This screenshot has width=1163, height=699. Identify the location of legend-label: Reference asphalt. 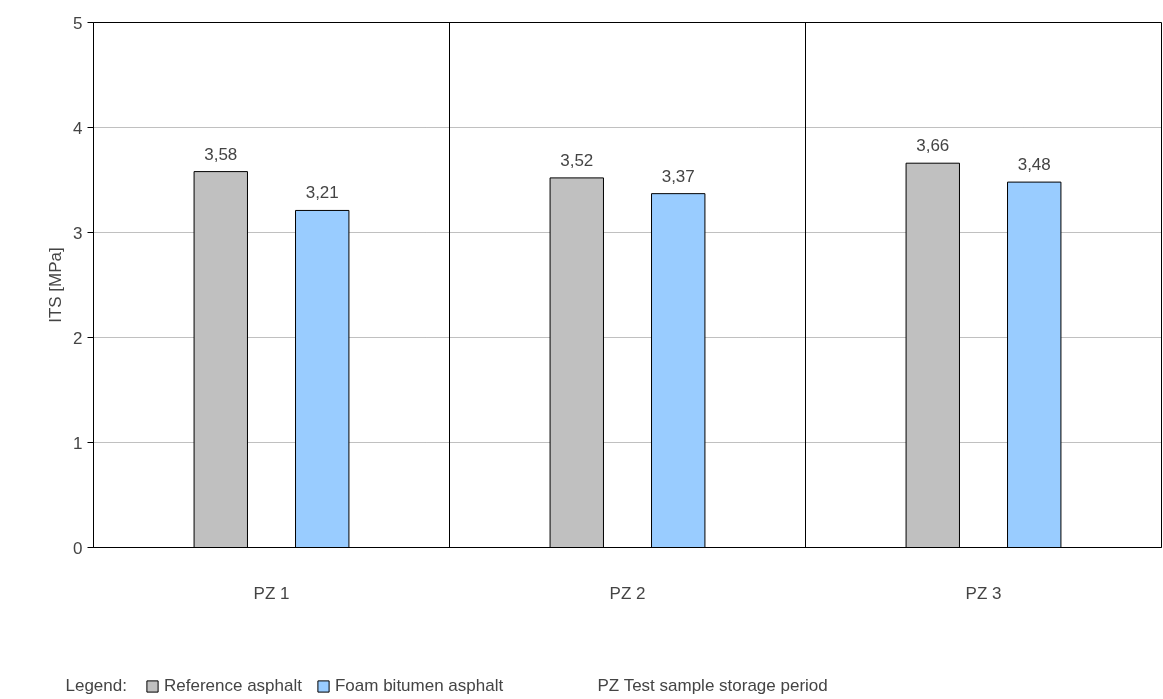
(233, 686).